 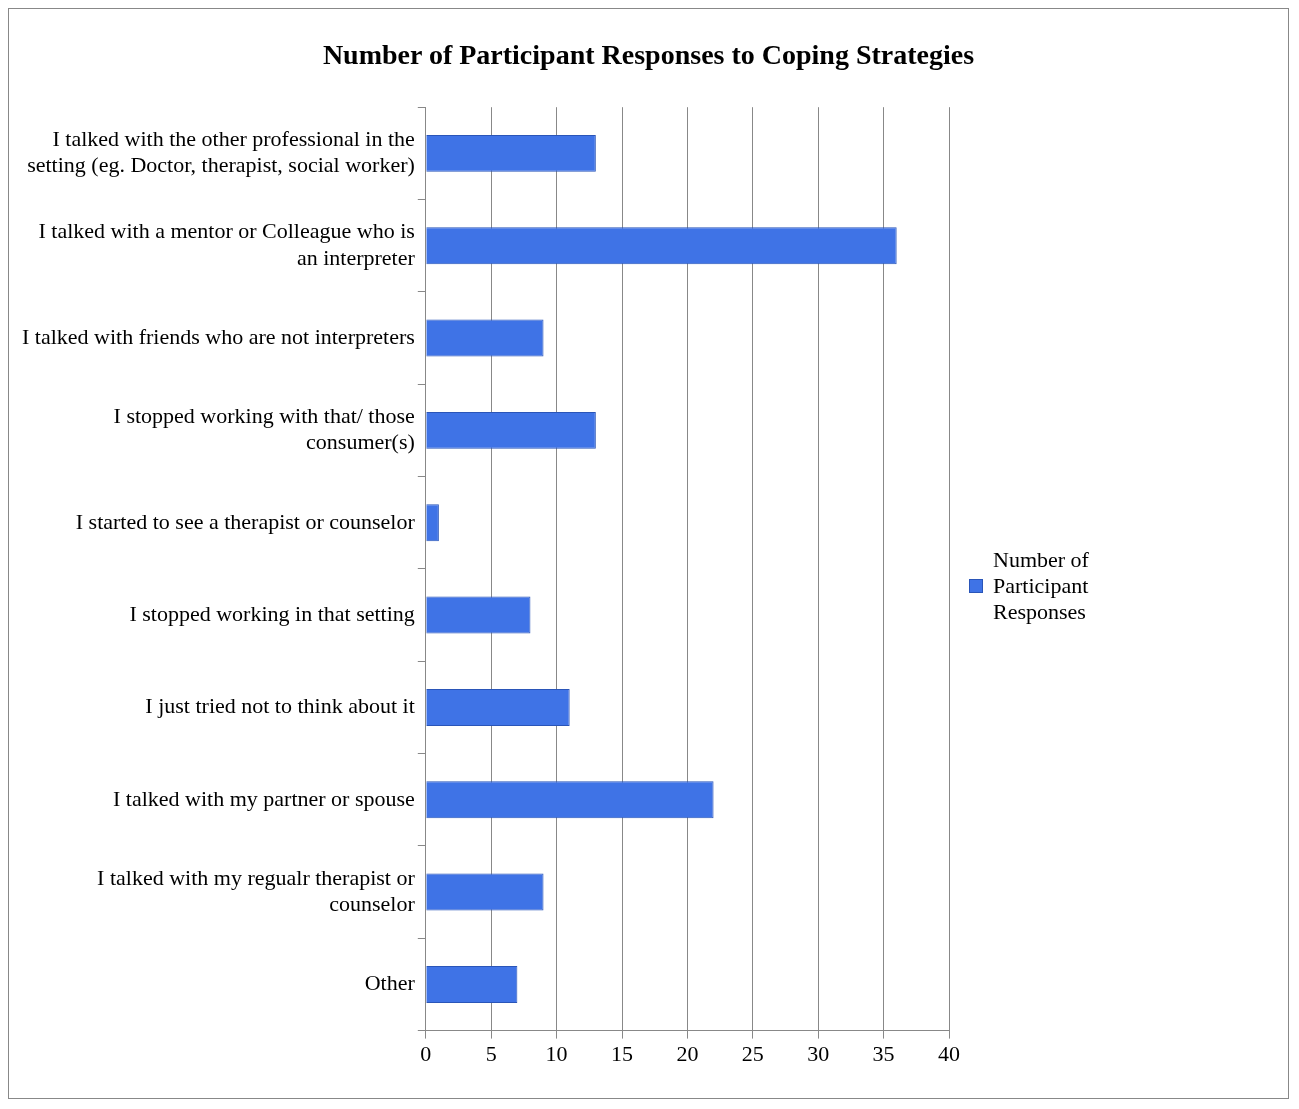 What do you see at coordinates (218, 336) in the screenshot?
I see `y-tick-label: I talked with friends who are not interpreters` at bounding box center [218, 336].